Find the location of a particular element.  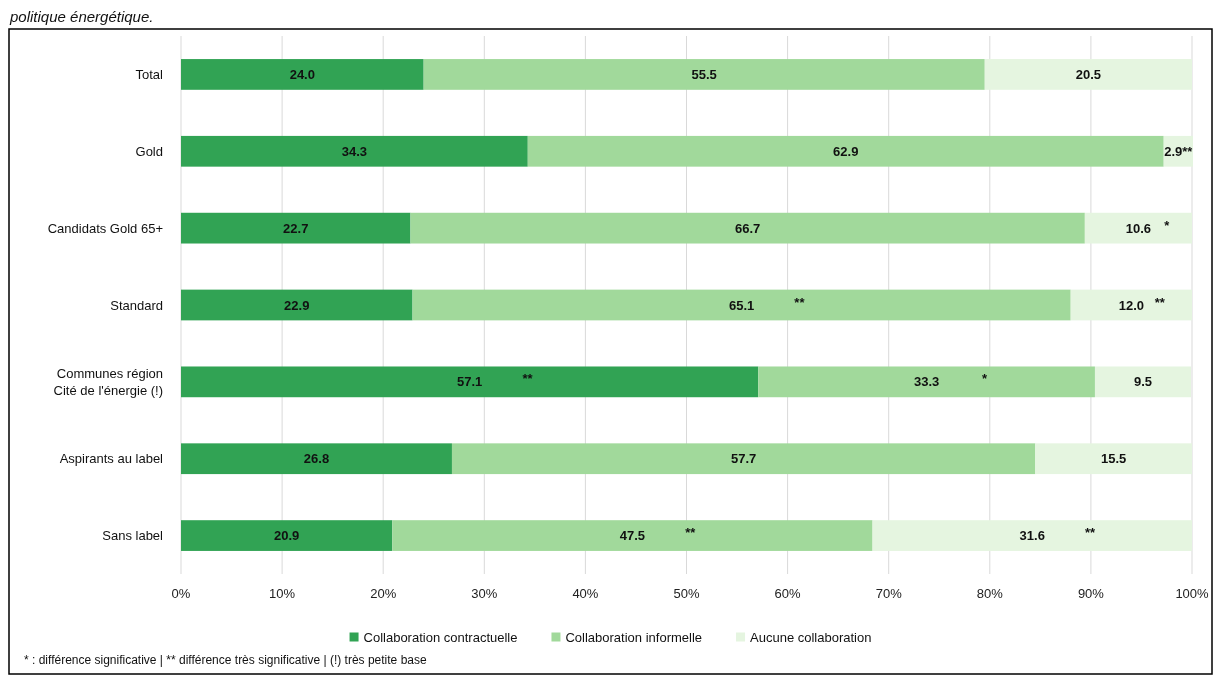

data-label: 2.9** is located at coordinates (1179, 151).